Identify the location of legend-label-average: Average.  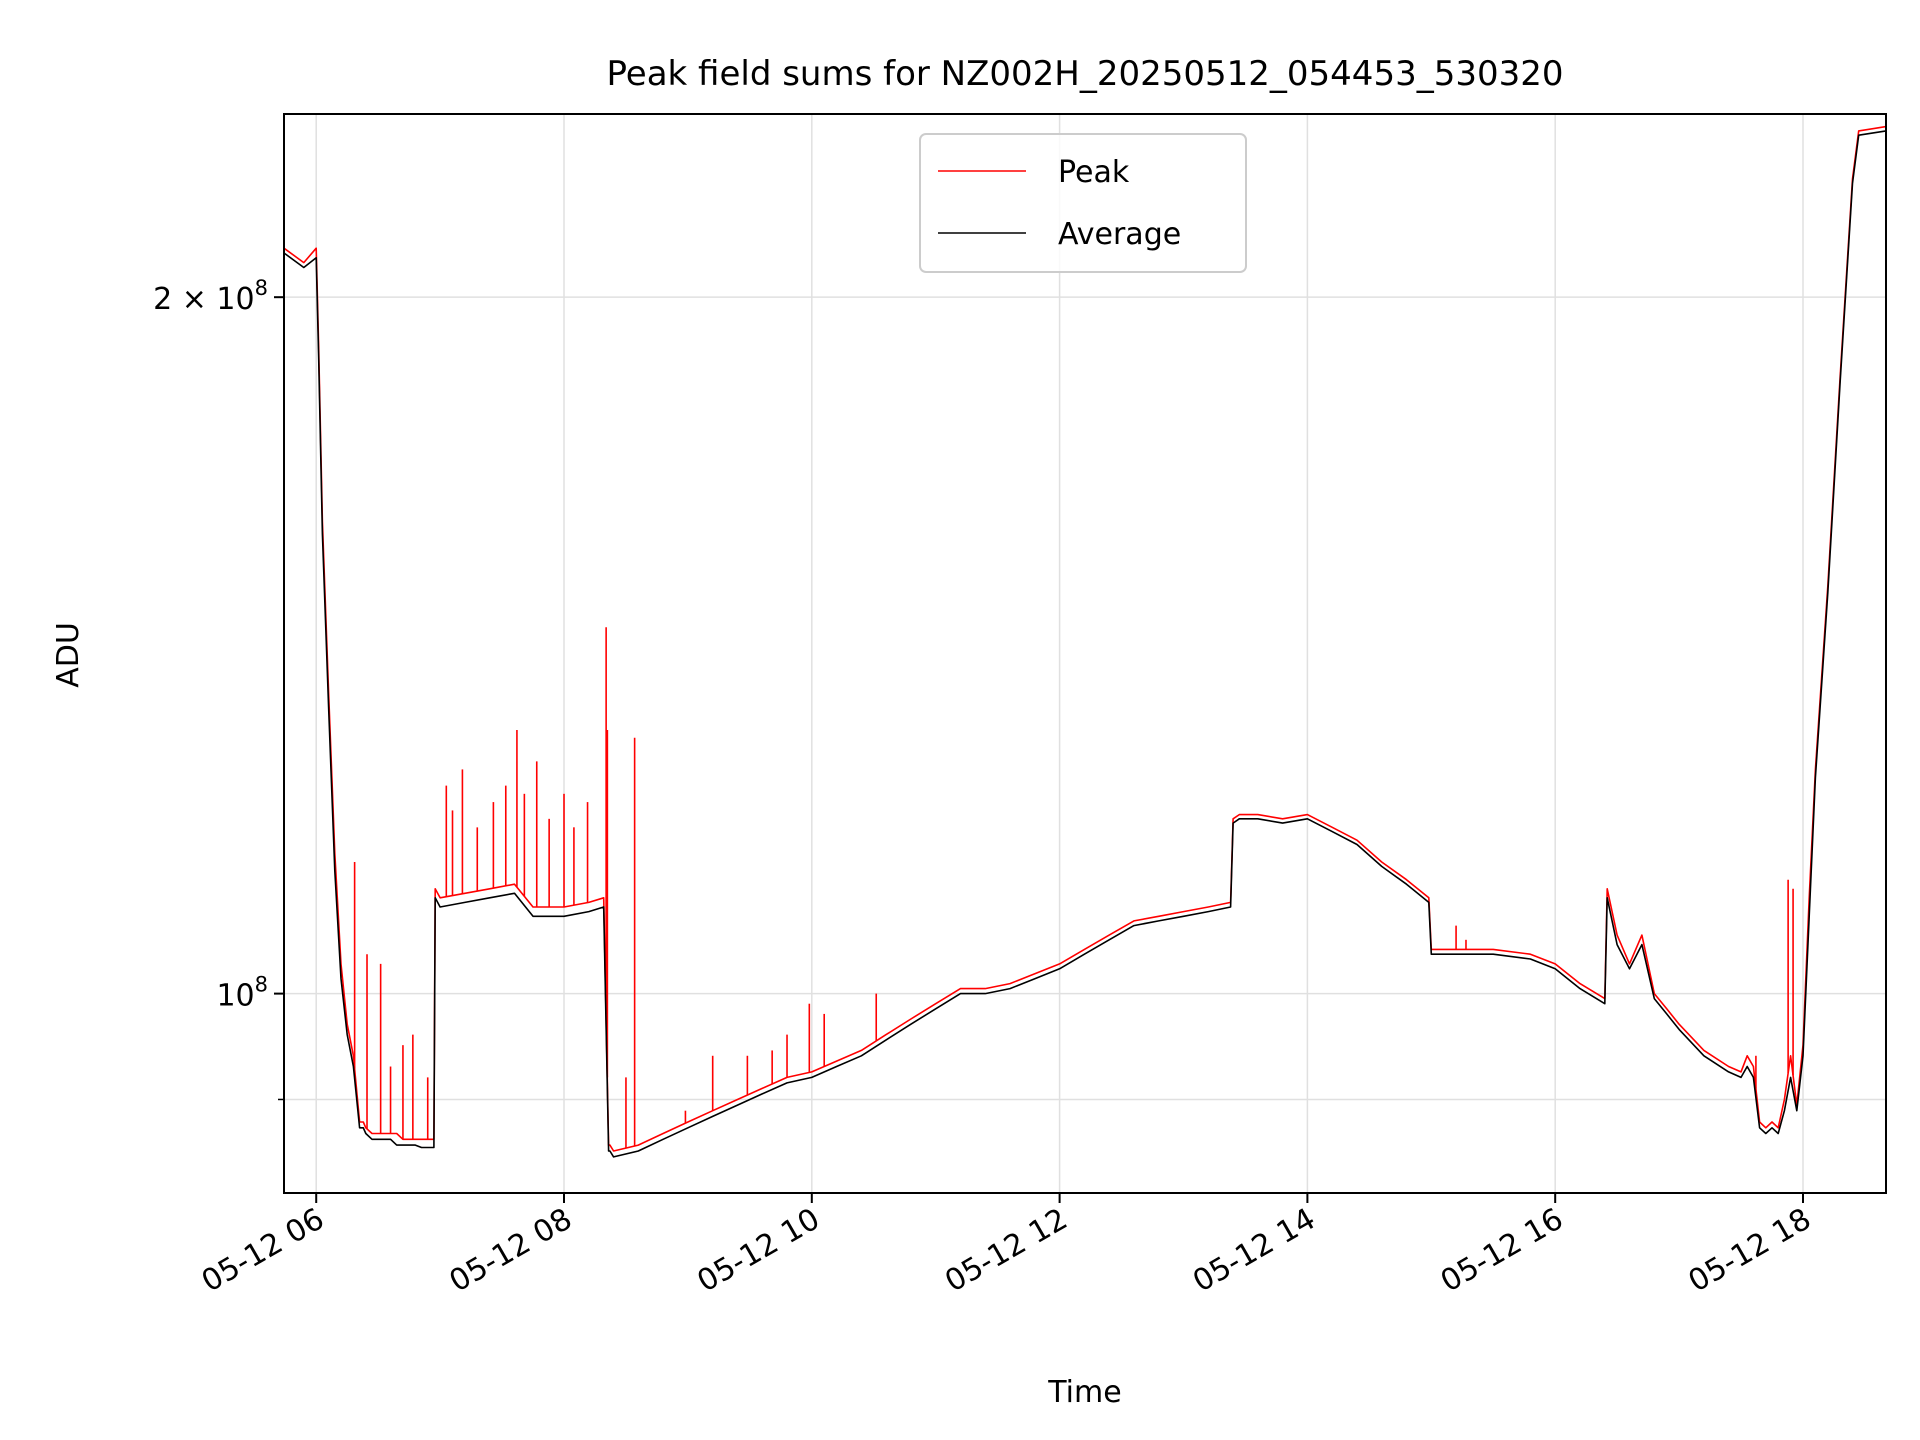
(1119, 234).